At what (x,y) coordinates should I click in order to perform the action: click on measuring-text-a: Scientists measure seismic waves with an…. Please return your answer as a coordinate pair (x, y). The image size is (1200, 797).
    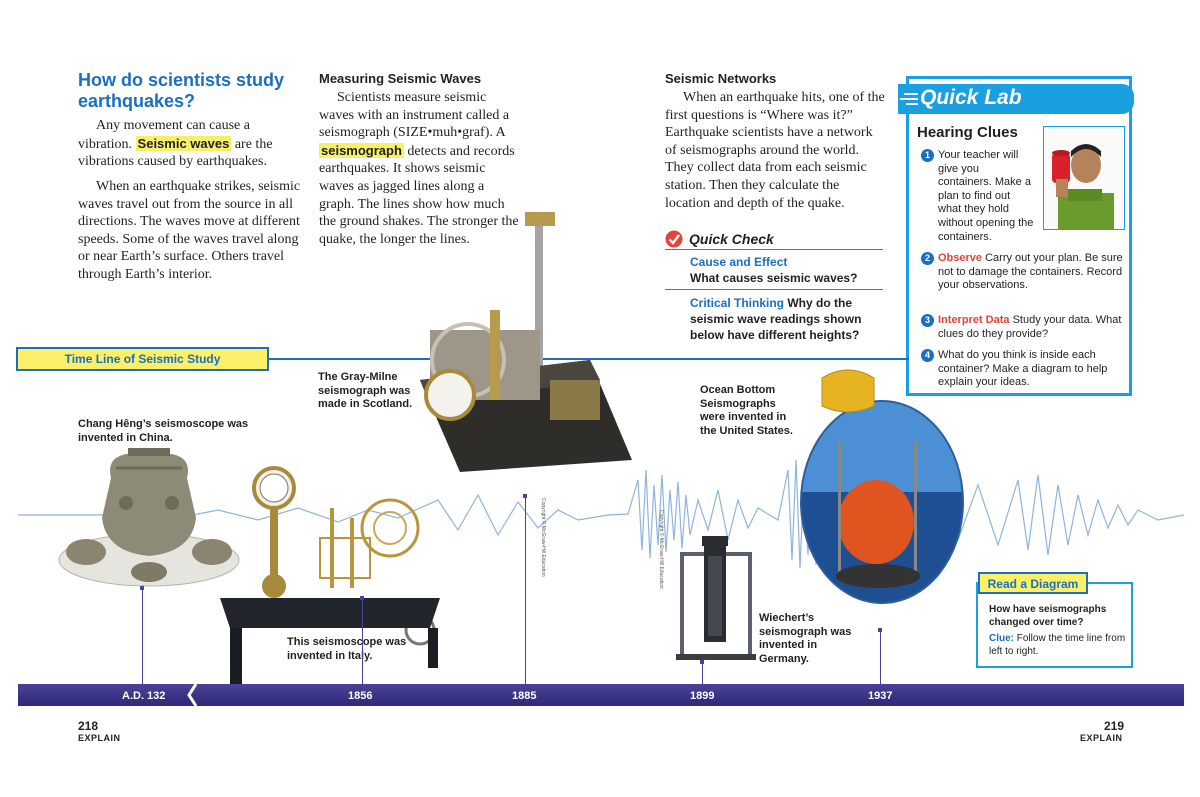
    Looking at the image, I should click on (414, 115).